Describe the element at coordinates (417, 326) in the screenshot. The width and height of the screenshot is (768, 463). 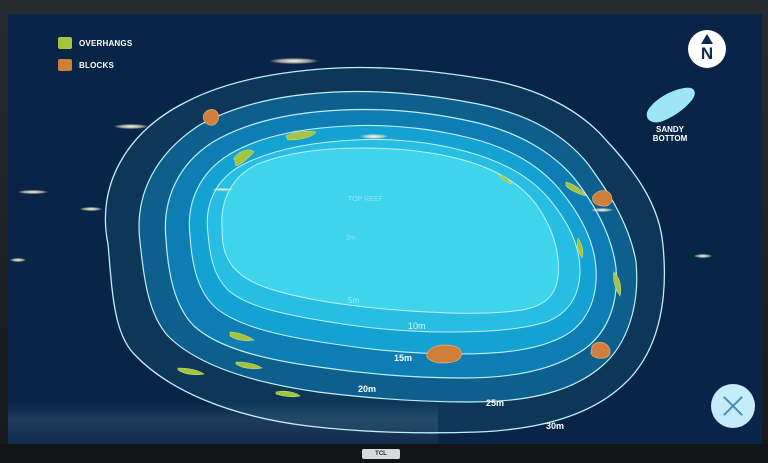
I see `depth-label-10m: 10m` at that location.